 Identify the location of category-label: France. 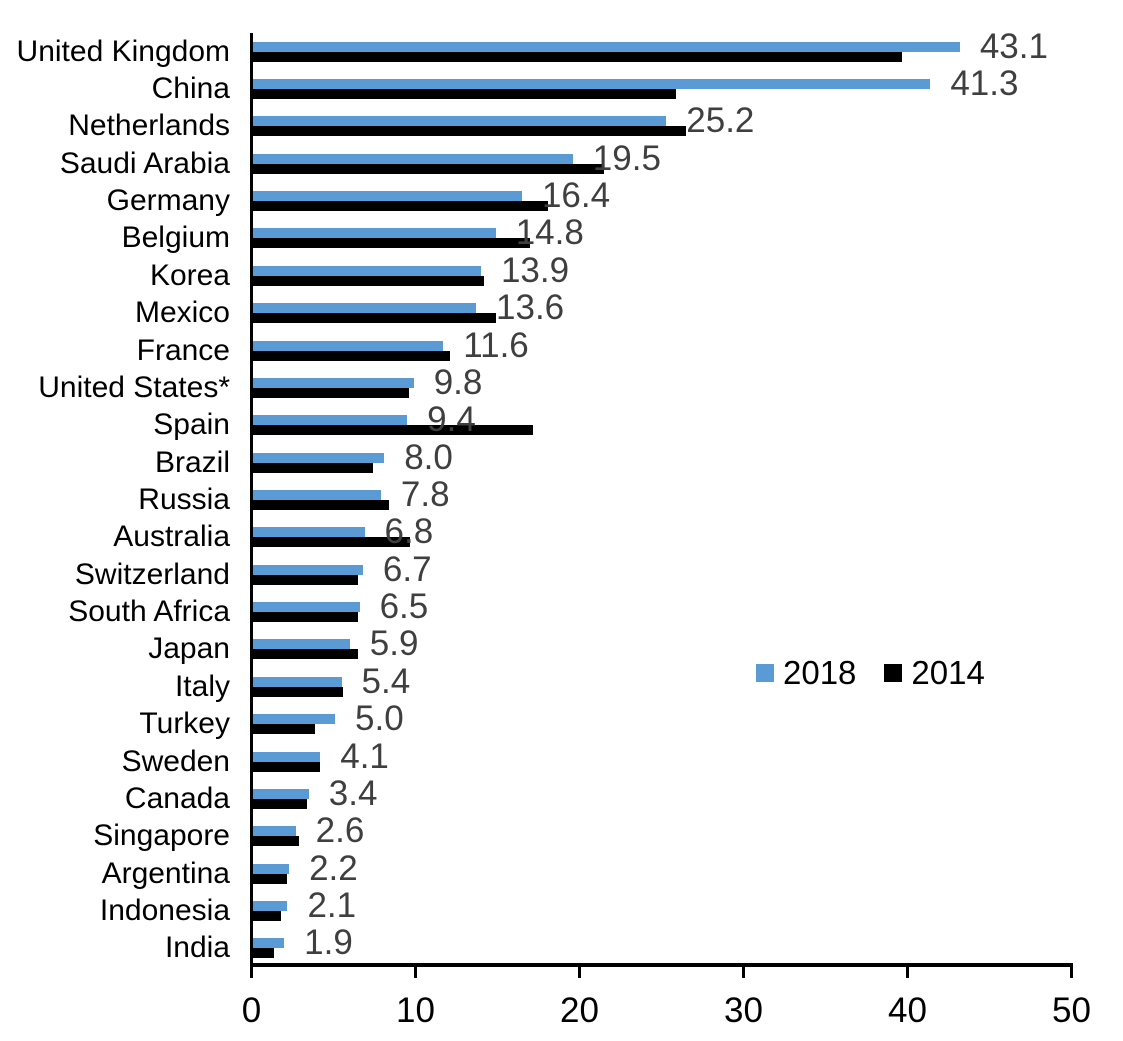
(183, 350).